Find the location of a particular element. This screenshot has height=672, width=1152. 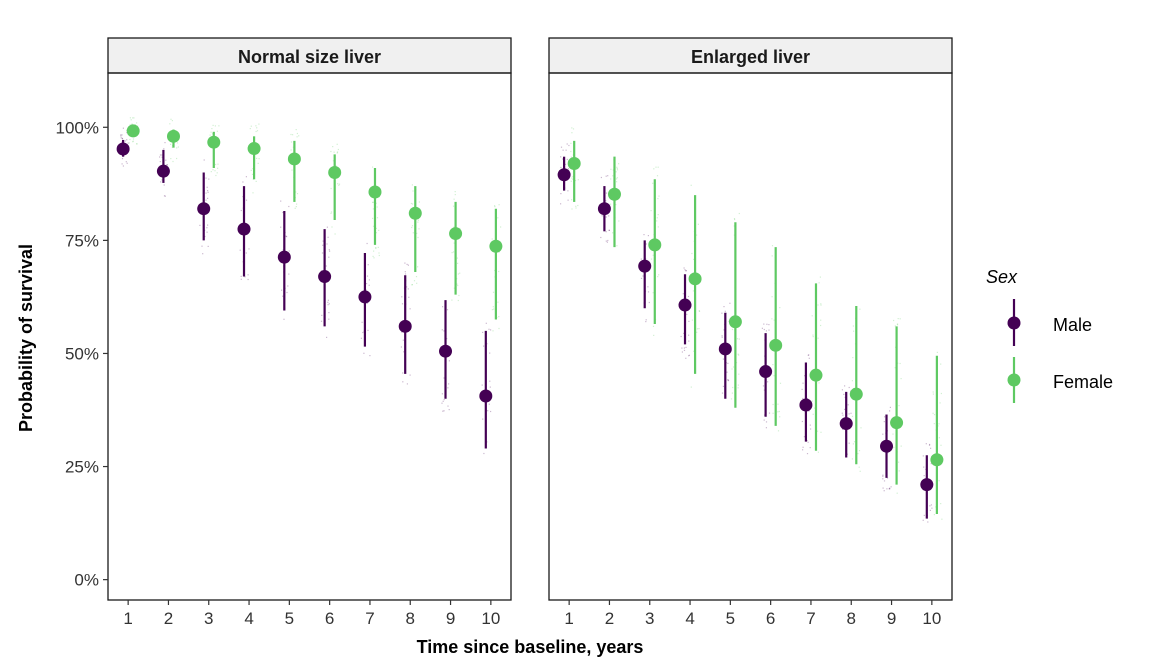

legend-key-male: Male is located at coordinates (1049, 322).